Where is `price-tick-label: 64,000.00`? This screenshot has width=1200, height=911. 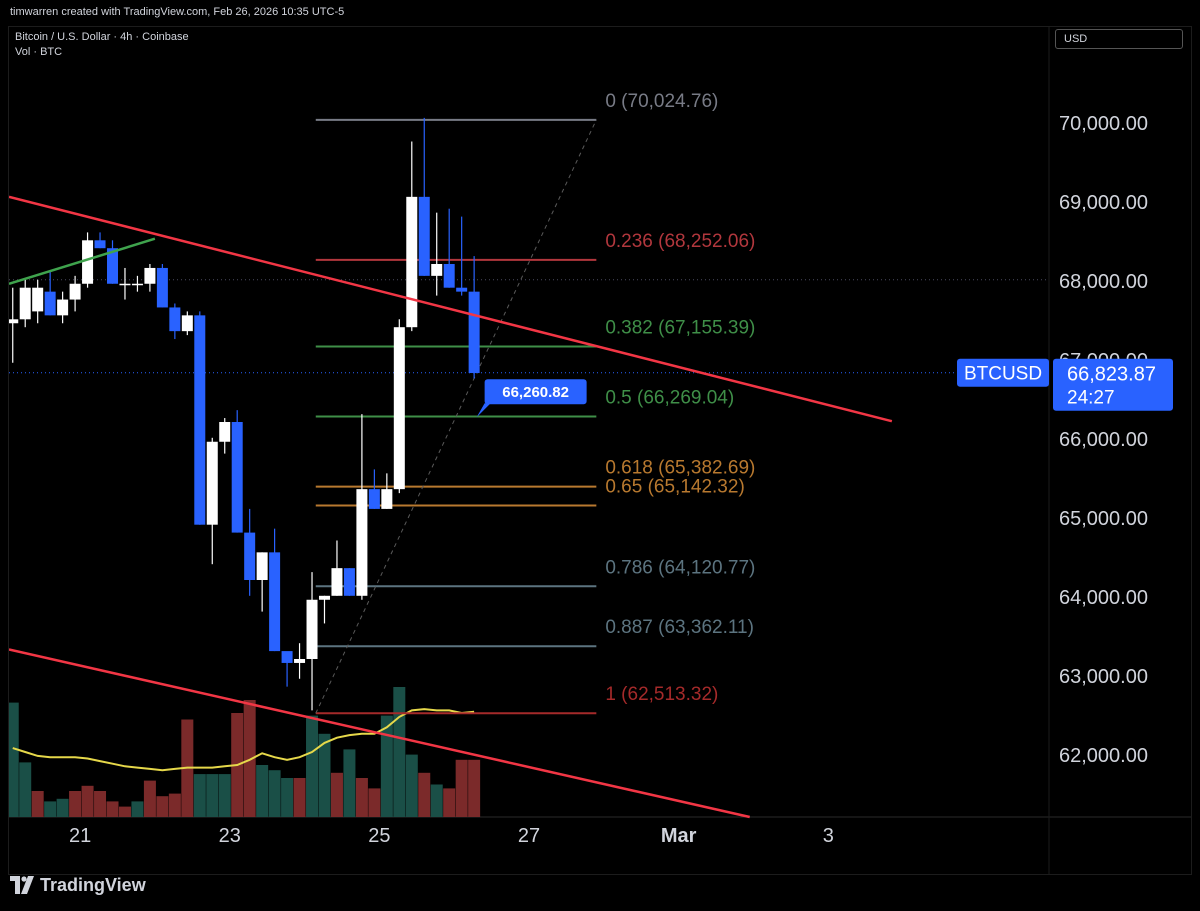
price-tick-label: 64,000.00 is located at coordinates (1103, 598).